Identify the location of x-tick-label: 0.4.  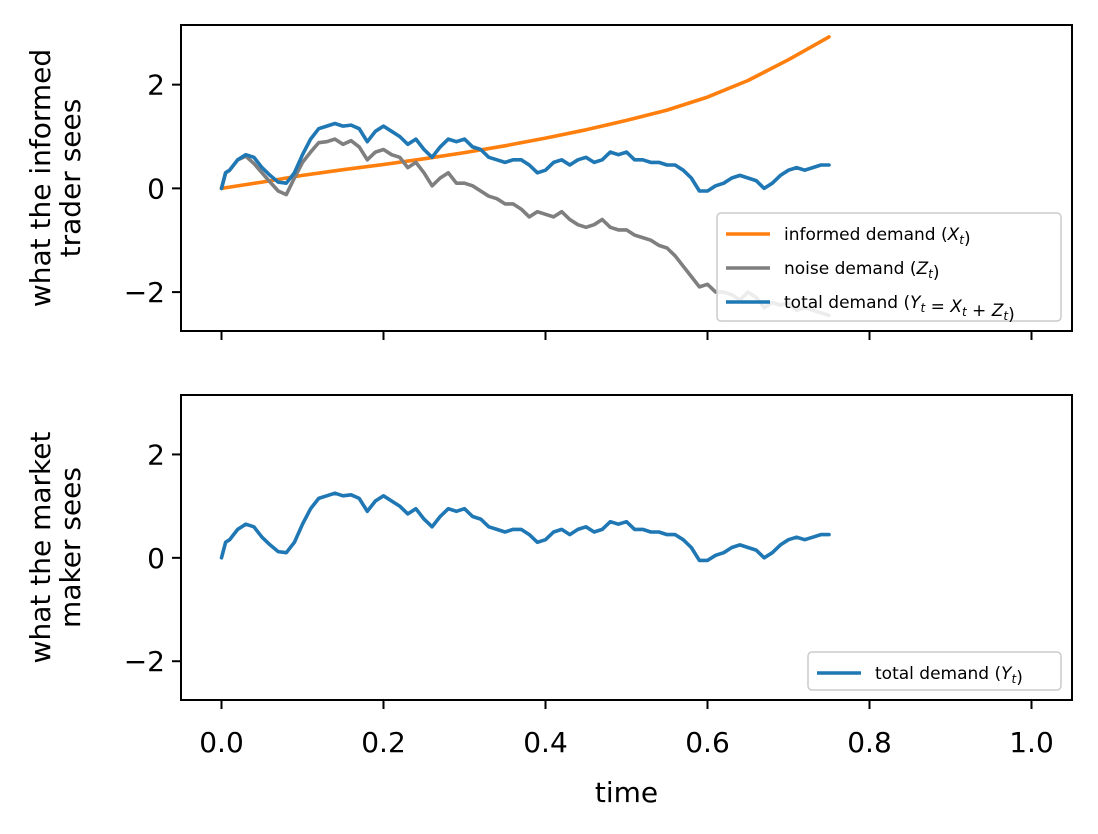
(545, 742).